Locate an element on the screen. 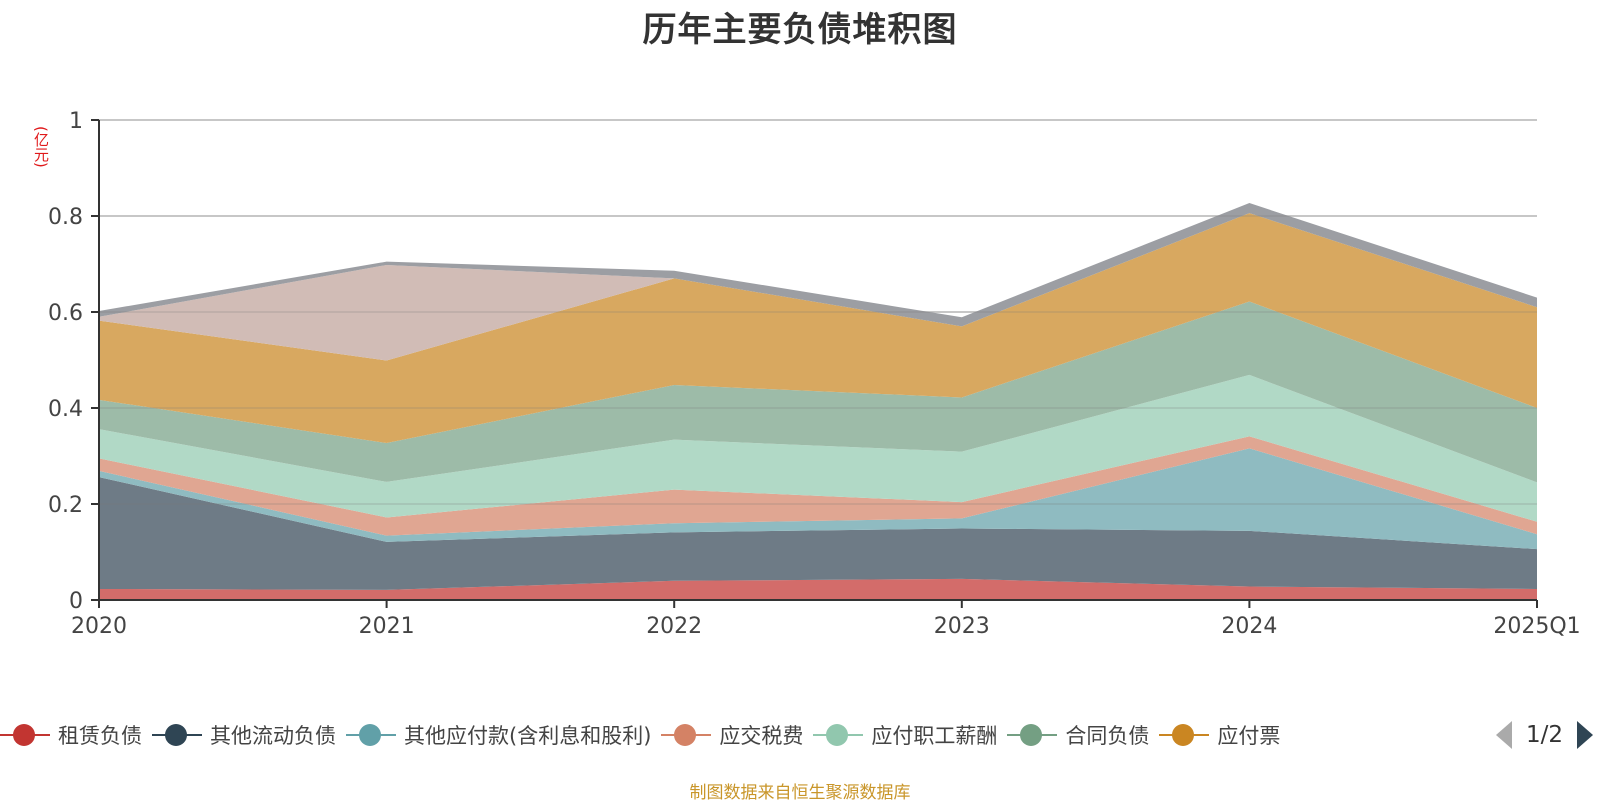 The height and width of the screenshot is (803, 1600). data-source-note: 制图数据来自恒生聚源数据库 is located at coordinates (800, 793).